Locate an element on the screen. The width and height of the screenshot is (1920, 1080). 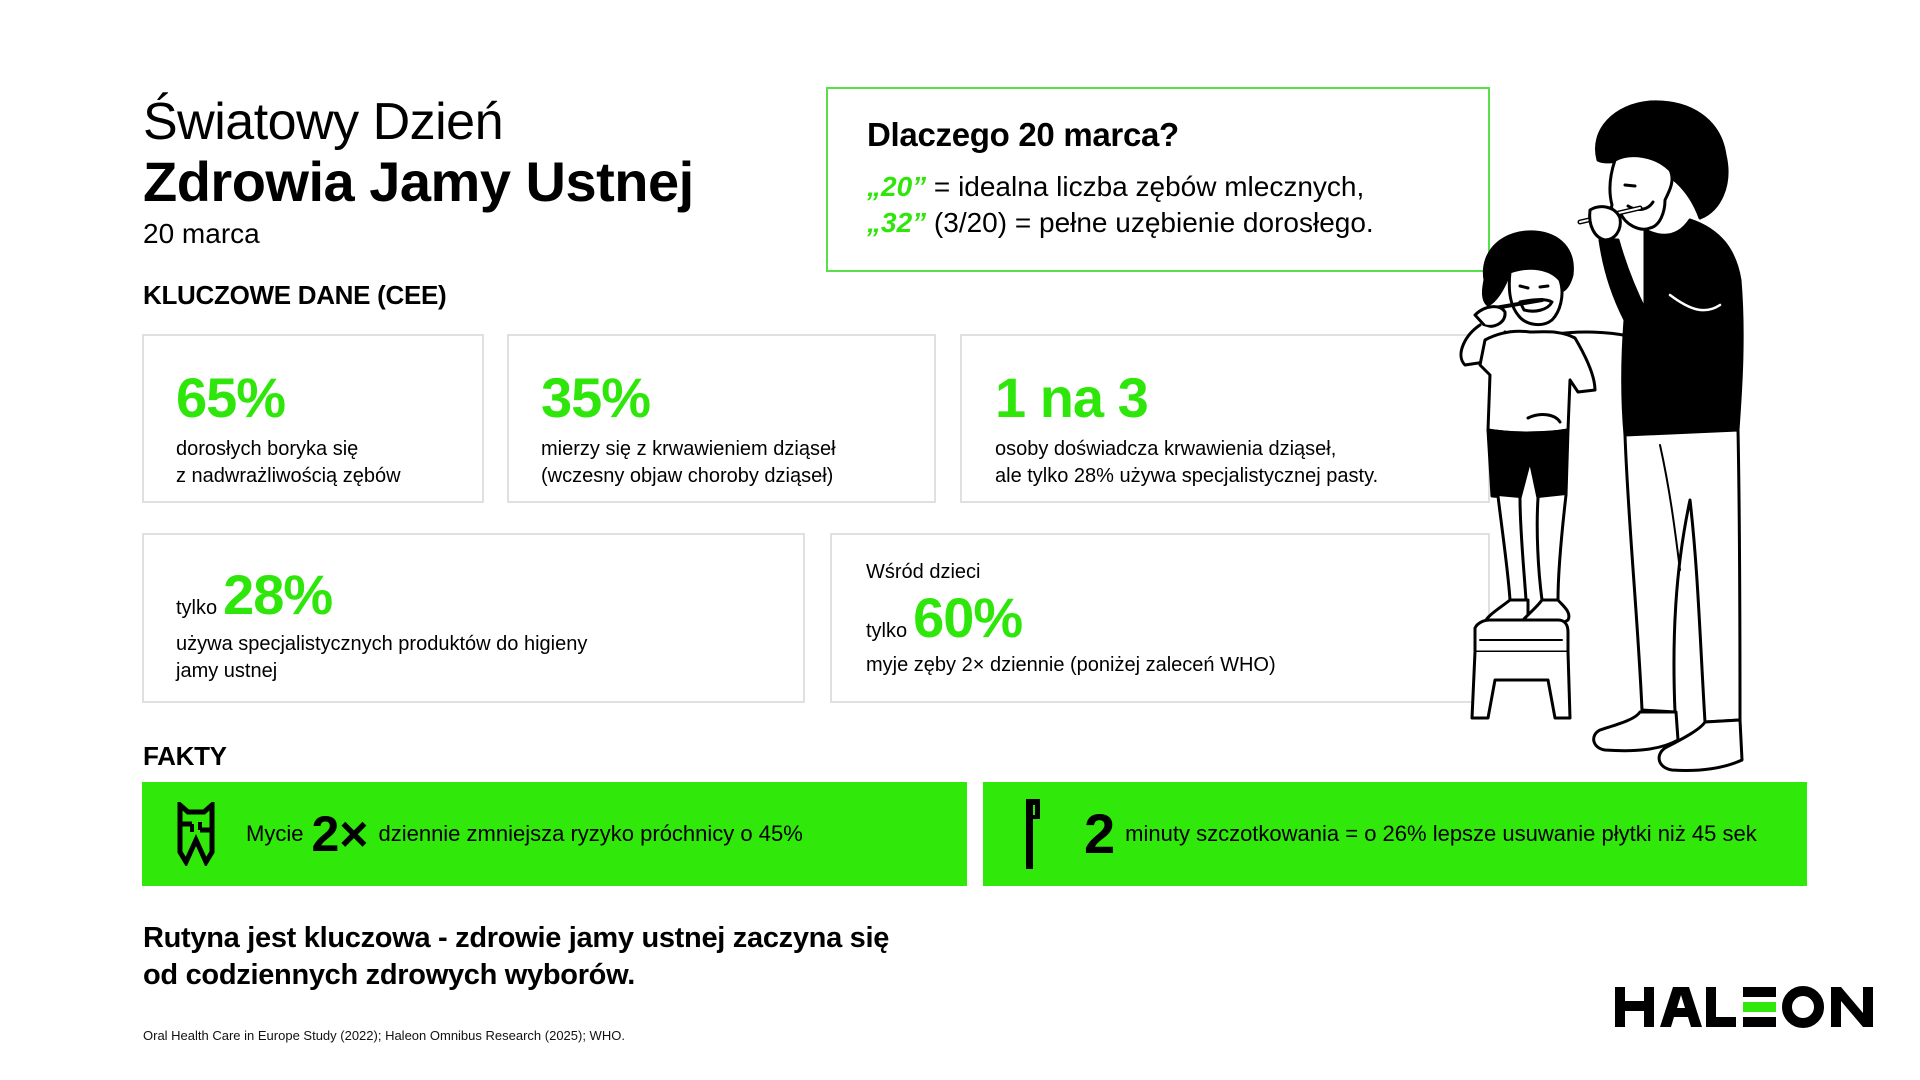
stat-value: 65% is located at coordinates (231, 397).